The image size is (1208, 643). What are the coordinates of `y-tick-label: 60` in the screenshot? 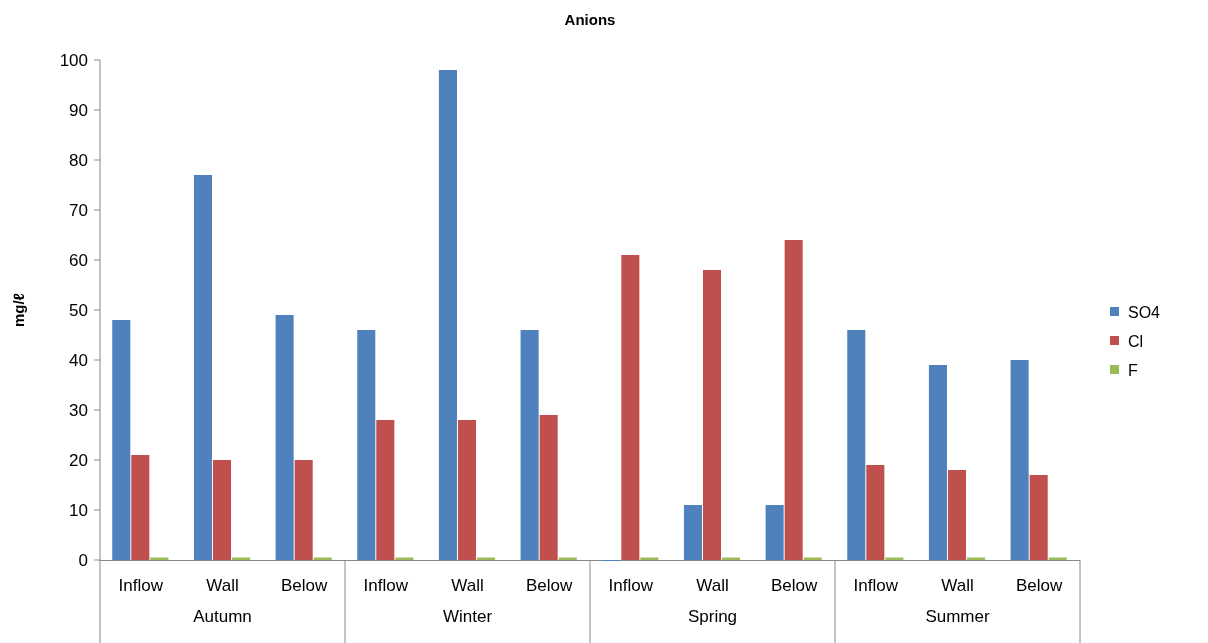 It's located at (78, 260).